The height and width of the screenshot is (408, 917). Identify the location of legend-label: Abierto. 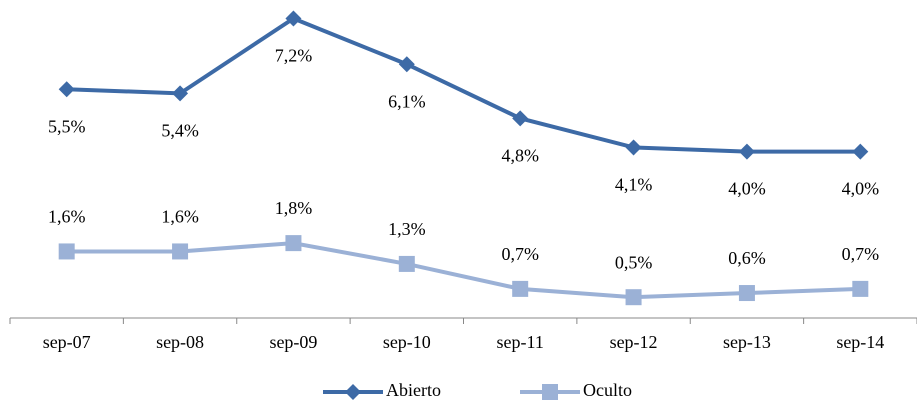
(413, 390).